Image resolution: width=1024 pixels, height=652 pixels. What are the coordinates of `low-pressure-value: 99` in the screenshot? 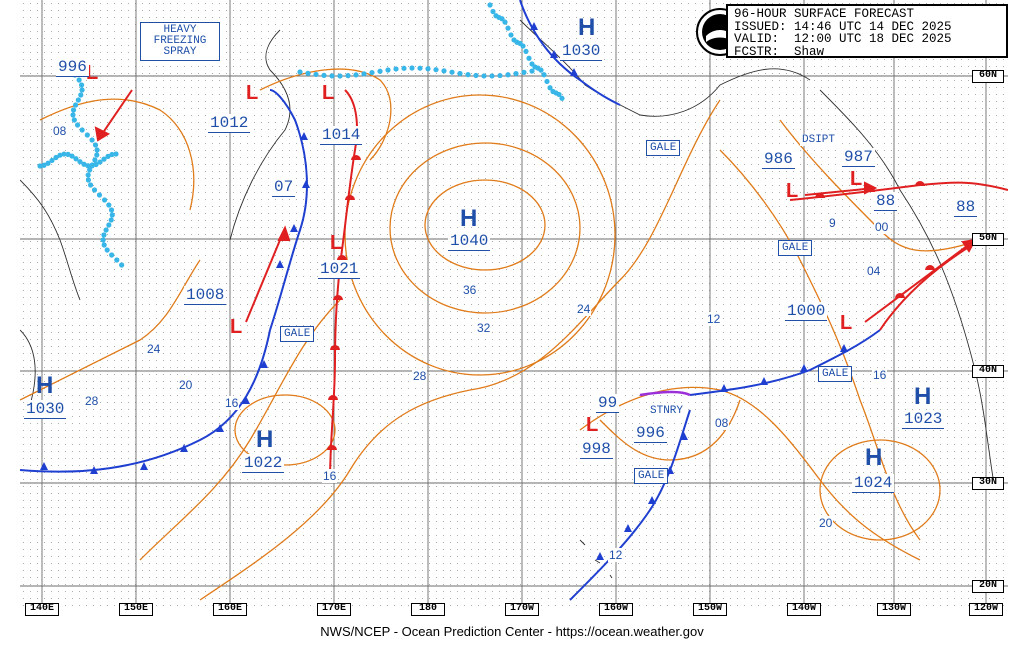 It's located at (608, 403).